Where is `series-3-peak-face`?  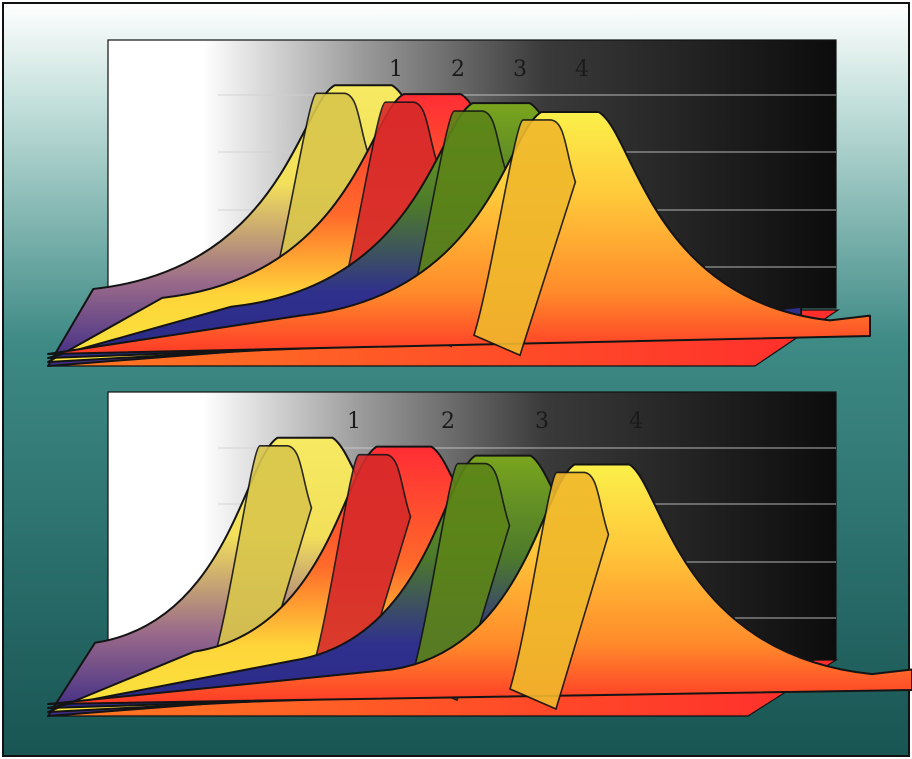
series-3-peak-face is located at coordinates (460, 582).